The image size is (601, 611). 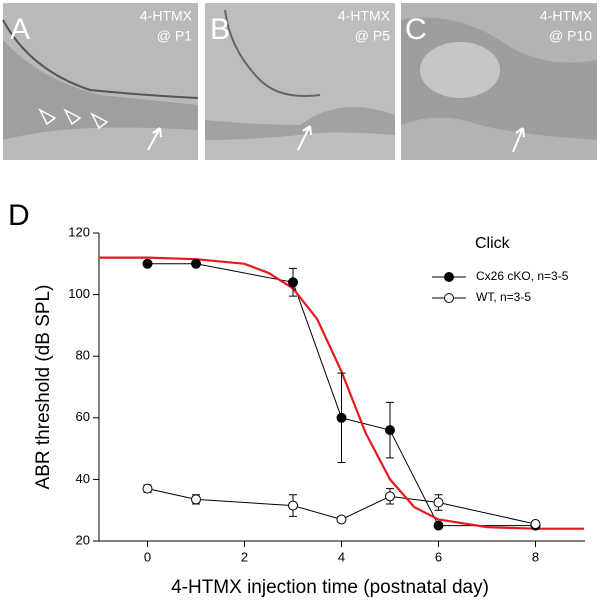 What do you see at coordinates (300, 81) in the screenshot?
I see `image-b` at bounding box center [300, 81].